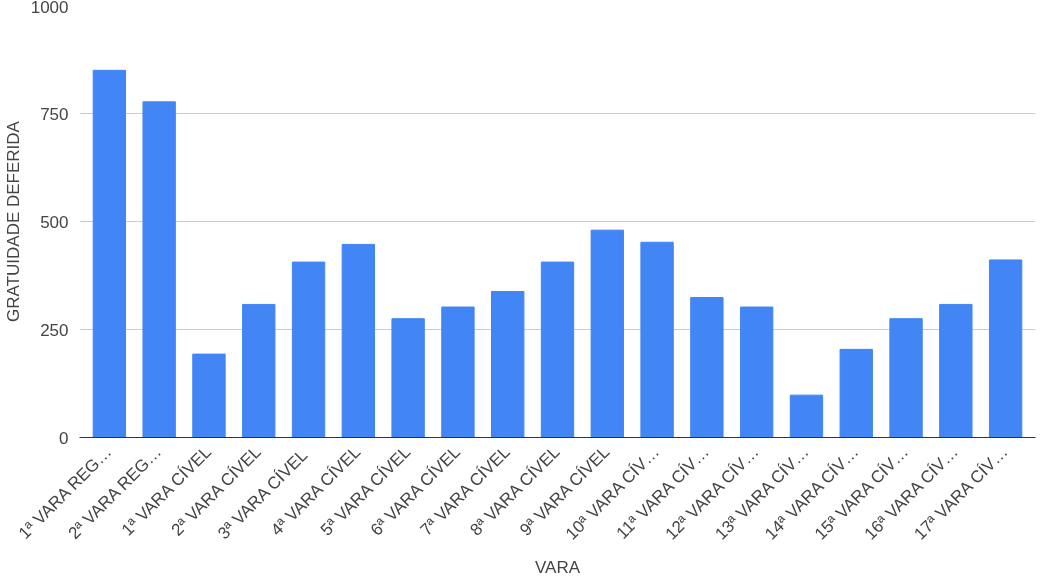 This screenshot has height=586, width=1051. What do you see at coordinates (64, 438) in the screenshot?
I see `y-tick-label: 0` at bounding box center [64, 438].